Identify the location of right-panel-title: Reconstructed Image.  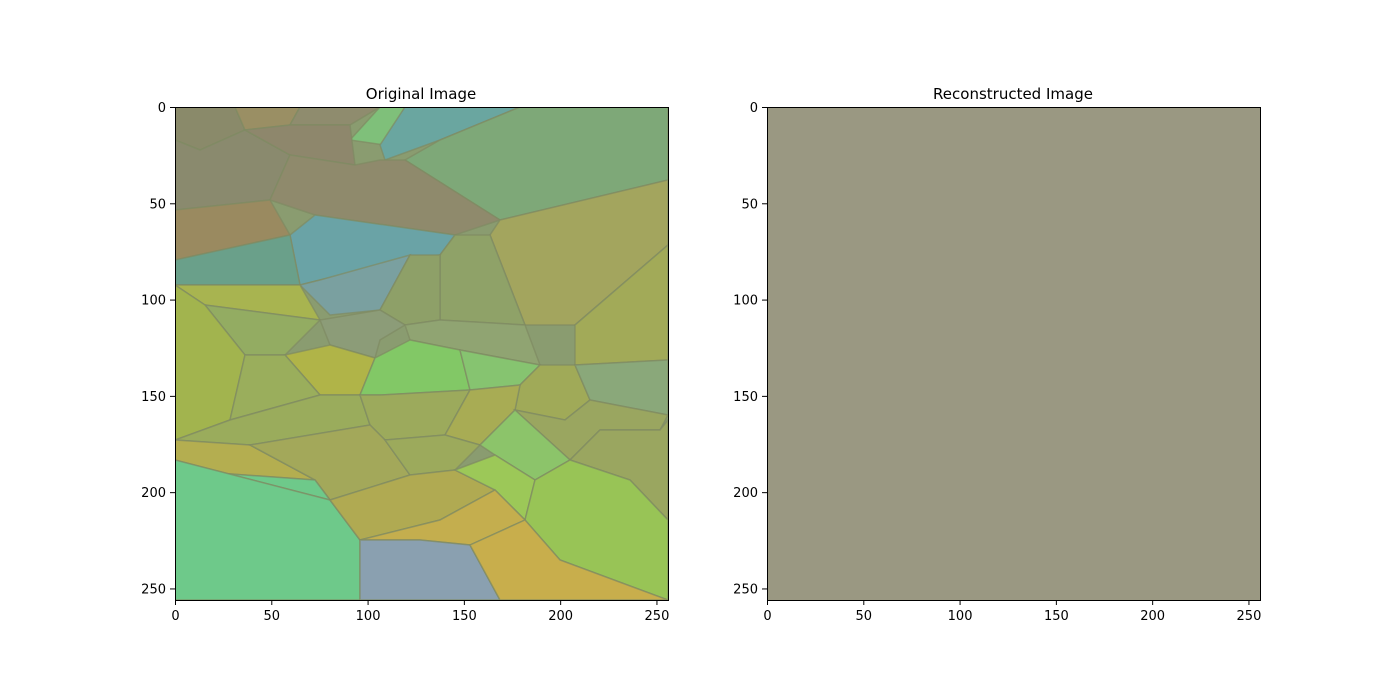
(1013, 94).